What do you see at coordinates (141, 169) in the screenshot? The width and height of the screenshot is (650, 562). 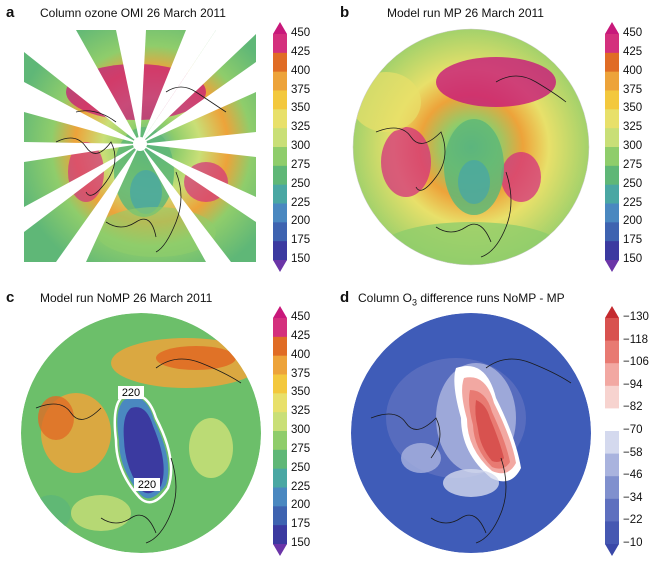 I see `coastlines-a` at bounding box center [141, 169].